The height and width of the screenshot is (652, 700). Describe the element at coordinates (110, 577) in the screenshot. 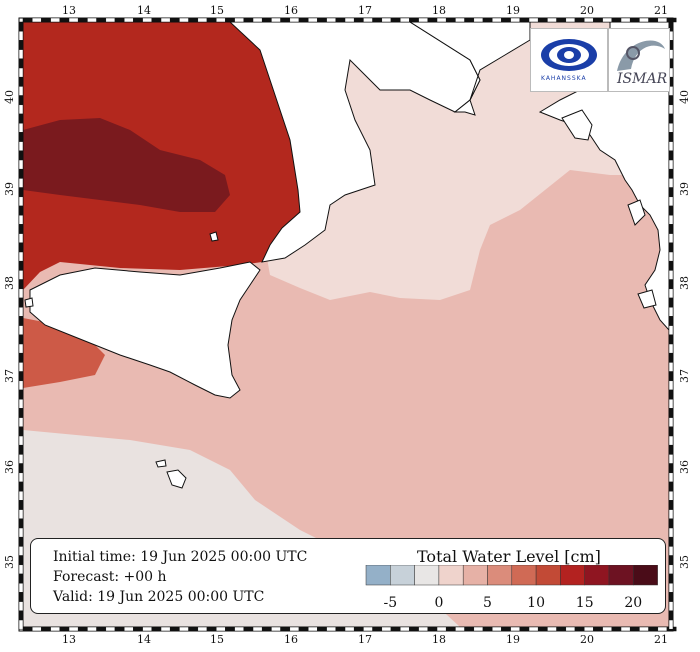

I see `forecast-text: Forecast: +00 h` at that location.